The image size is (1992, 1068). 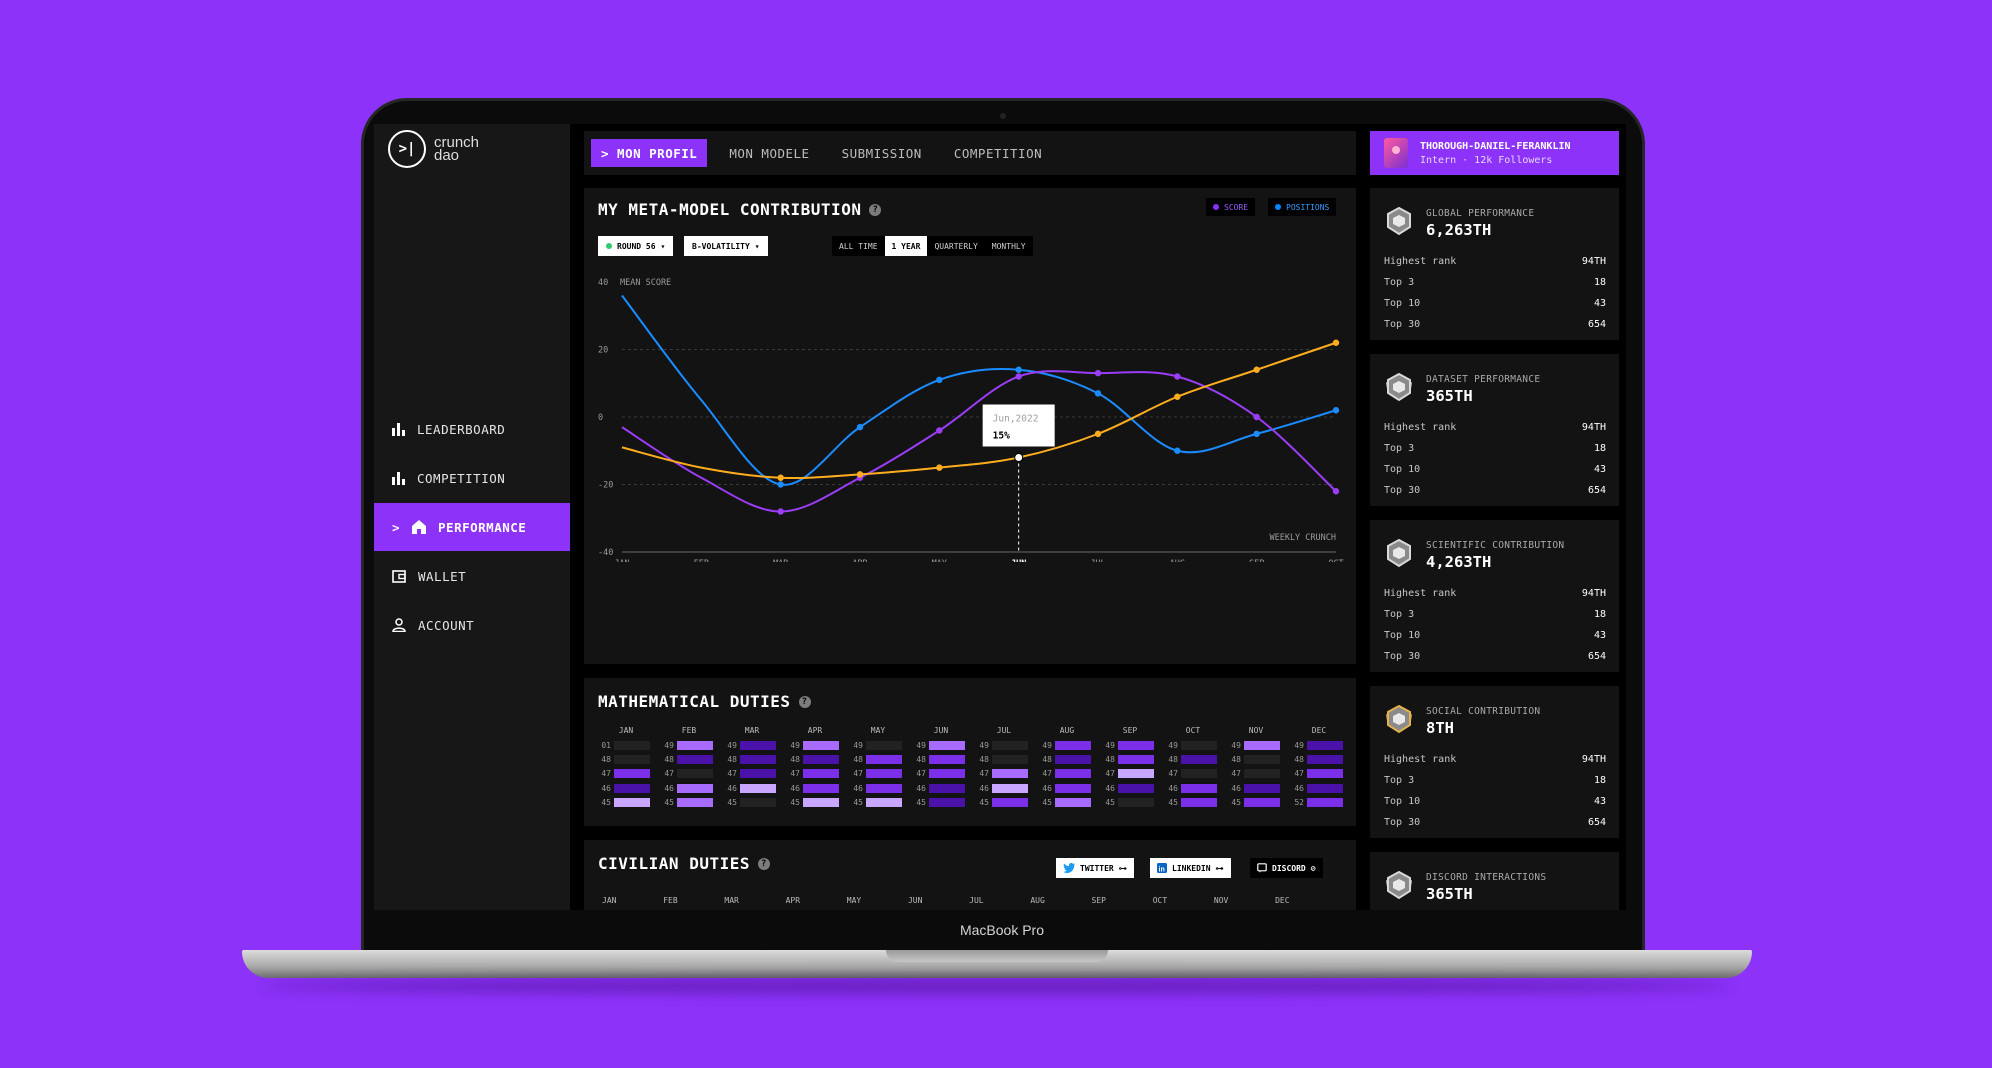 What do you see at coordinates (433, 149) in the screenshot?
I see `logo: >| crunch dao` at bounding box center [433, 149].